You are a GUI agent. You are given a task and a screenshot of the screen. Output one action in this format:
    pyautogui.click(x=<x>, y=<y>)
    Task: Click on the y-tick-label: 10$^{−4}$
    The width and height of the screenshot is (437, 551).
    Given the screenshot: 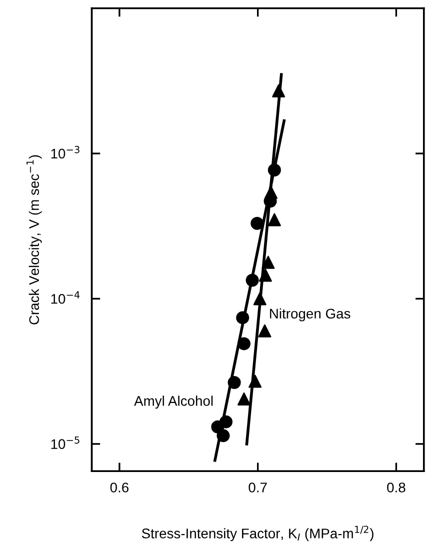 What is the action you would take?
    pyautogui.click(x=65, y=297)
    